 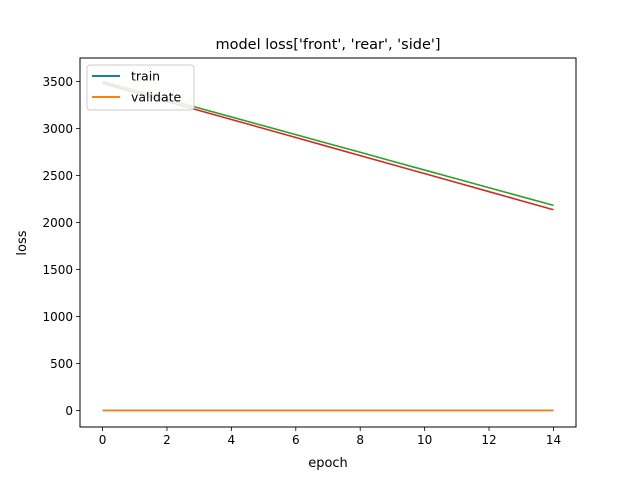 I want to click on y-tick-label: 2500, so click(x=57, y=176).